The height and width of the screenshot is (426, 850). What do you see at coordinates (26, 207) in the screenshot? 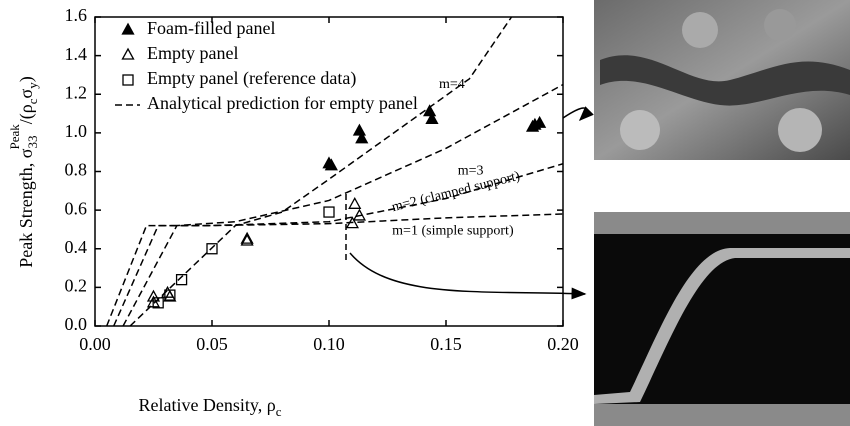
I see `y-label-text: Peak Strength, σ` at bounding box center [26, 207].